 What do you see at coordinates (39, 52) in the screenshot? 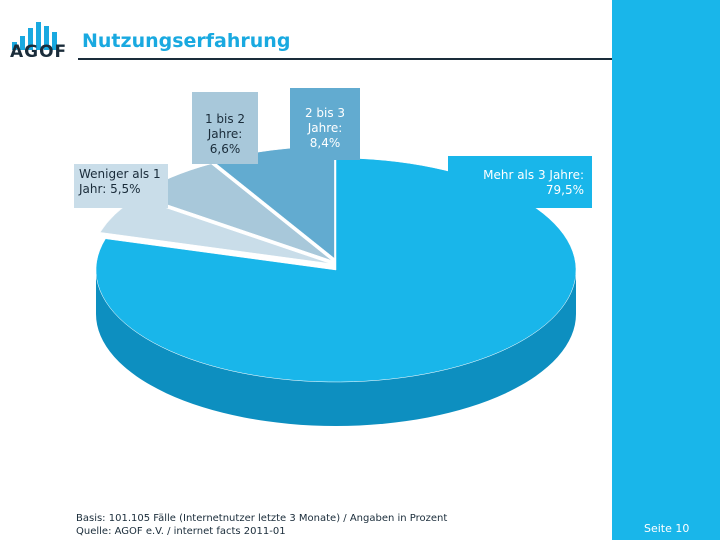
I see `logo-text: AGOF` at bounding box center [39, 52].